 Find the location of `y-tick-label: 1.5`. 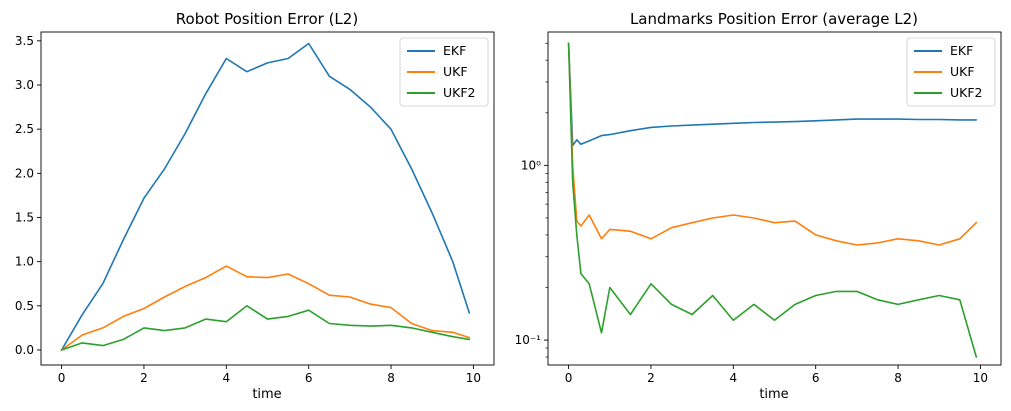

y-tick-label: 1.5 is located at coordinates (24, 217).